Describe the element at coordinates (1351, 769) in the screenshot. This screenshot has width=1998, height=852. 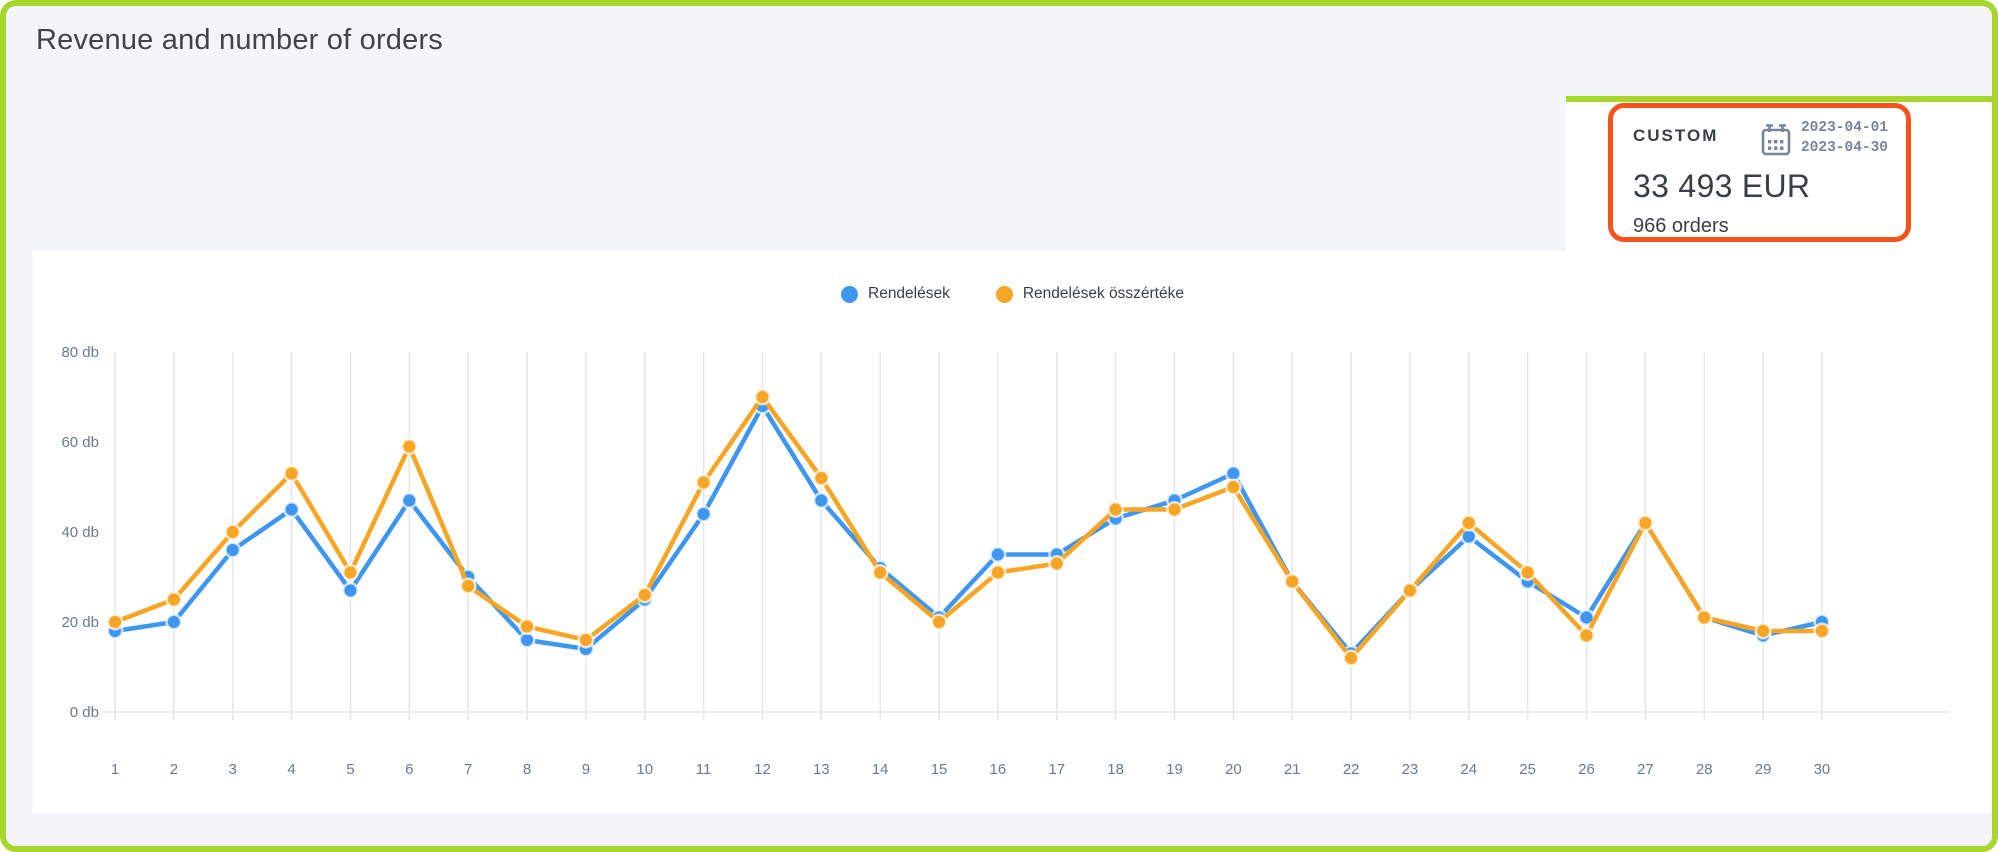
I see `x-tick: 22` at that location.